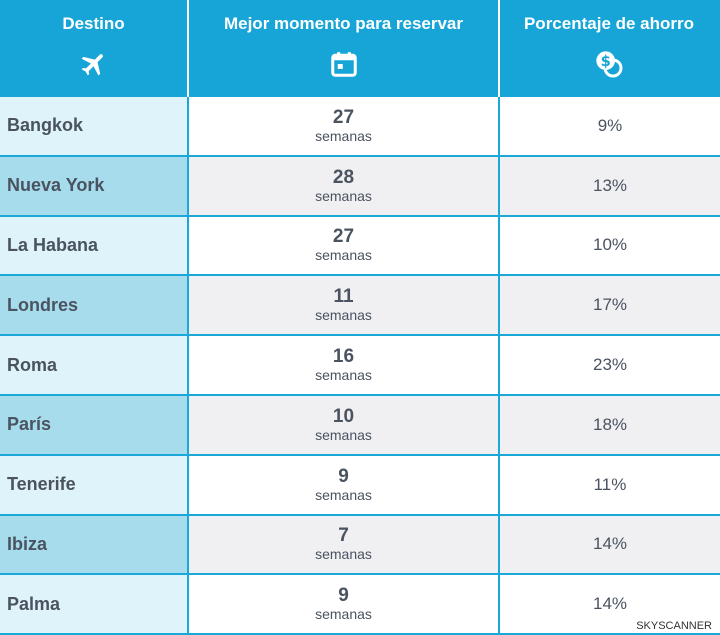 The image size is (720, 635). What do you see at coordinates (94, 604) in the screenshot?
I see `destino-cell: Palma` at bounding box center [94, 604].